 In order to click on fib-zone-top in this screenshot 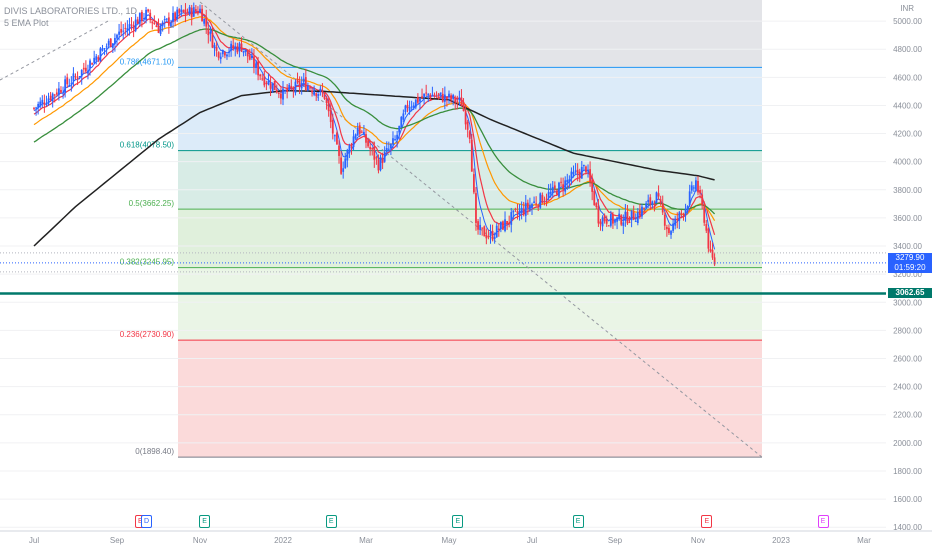, I will do `click(470, 34)`.